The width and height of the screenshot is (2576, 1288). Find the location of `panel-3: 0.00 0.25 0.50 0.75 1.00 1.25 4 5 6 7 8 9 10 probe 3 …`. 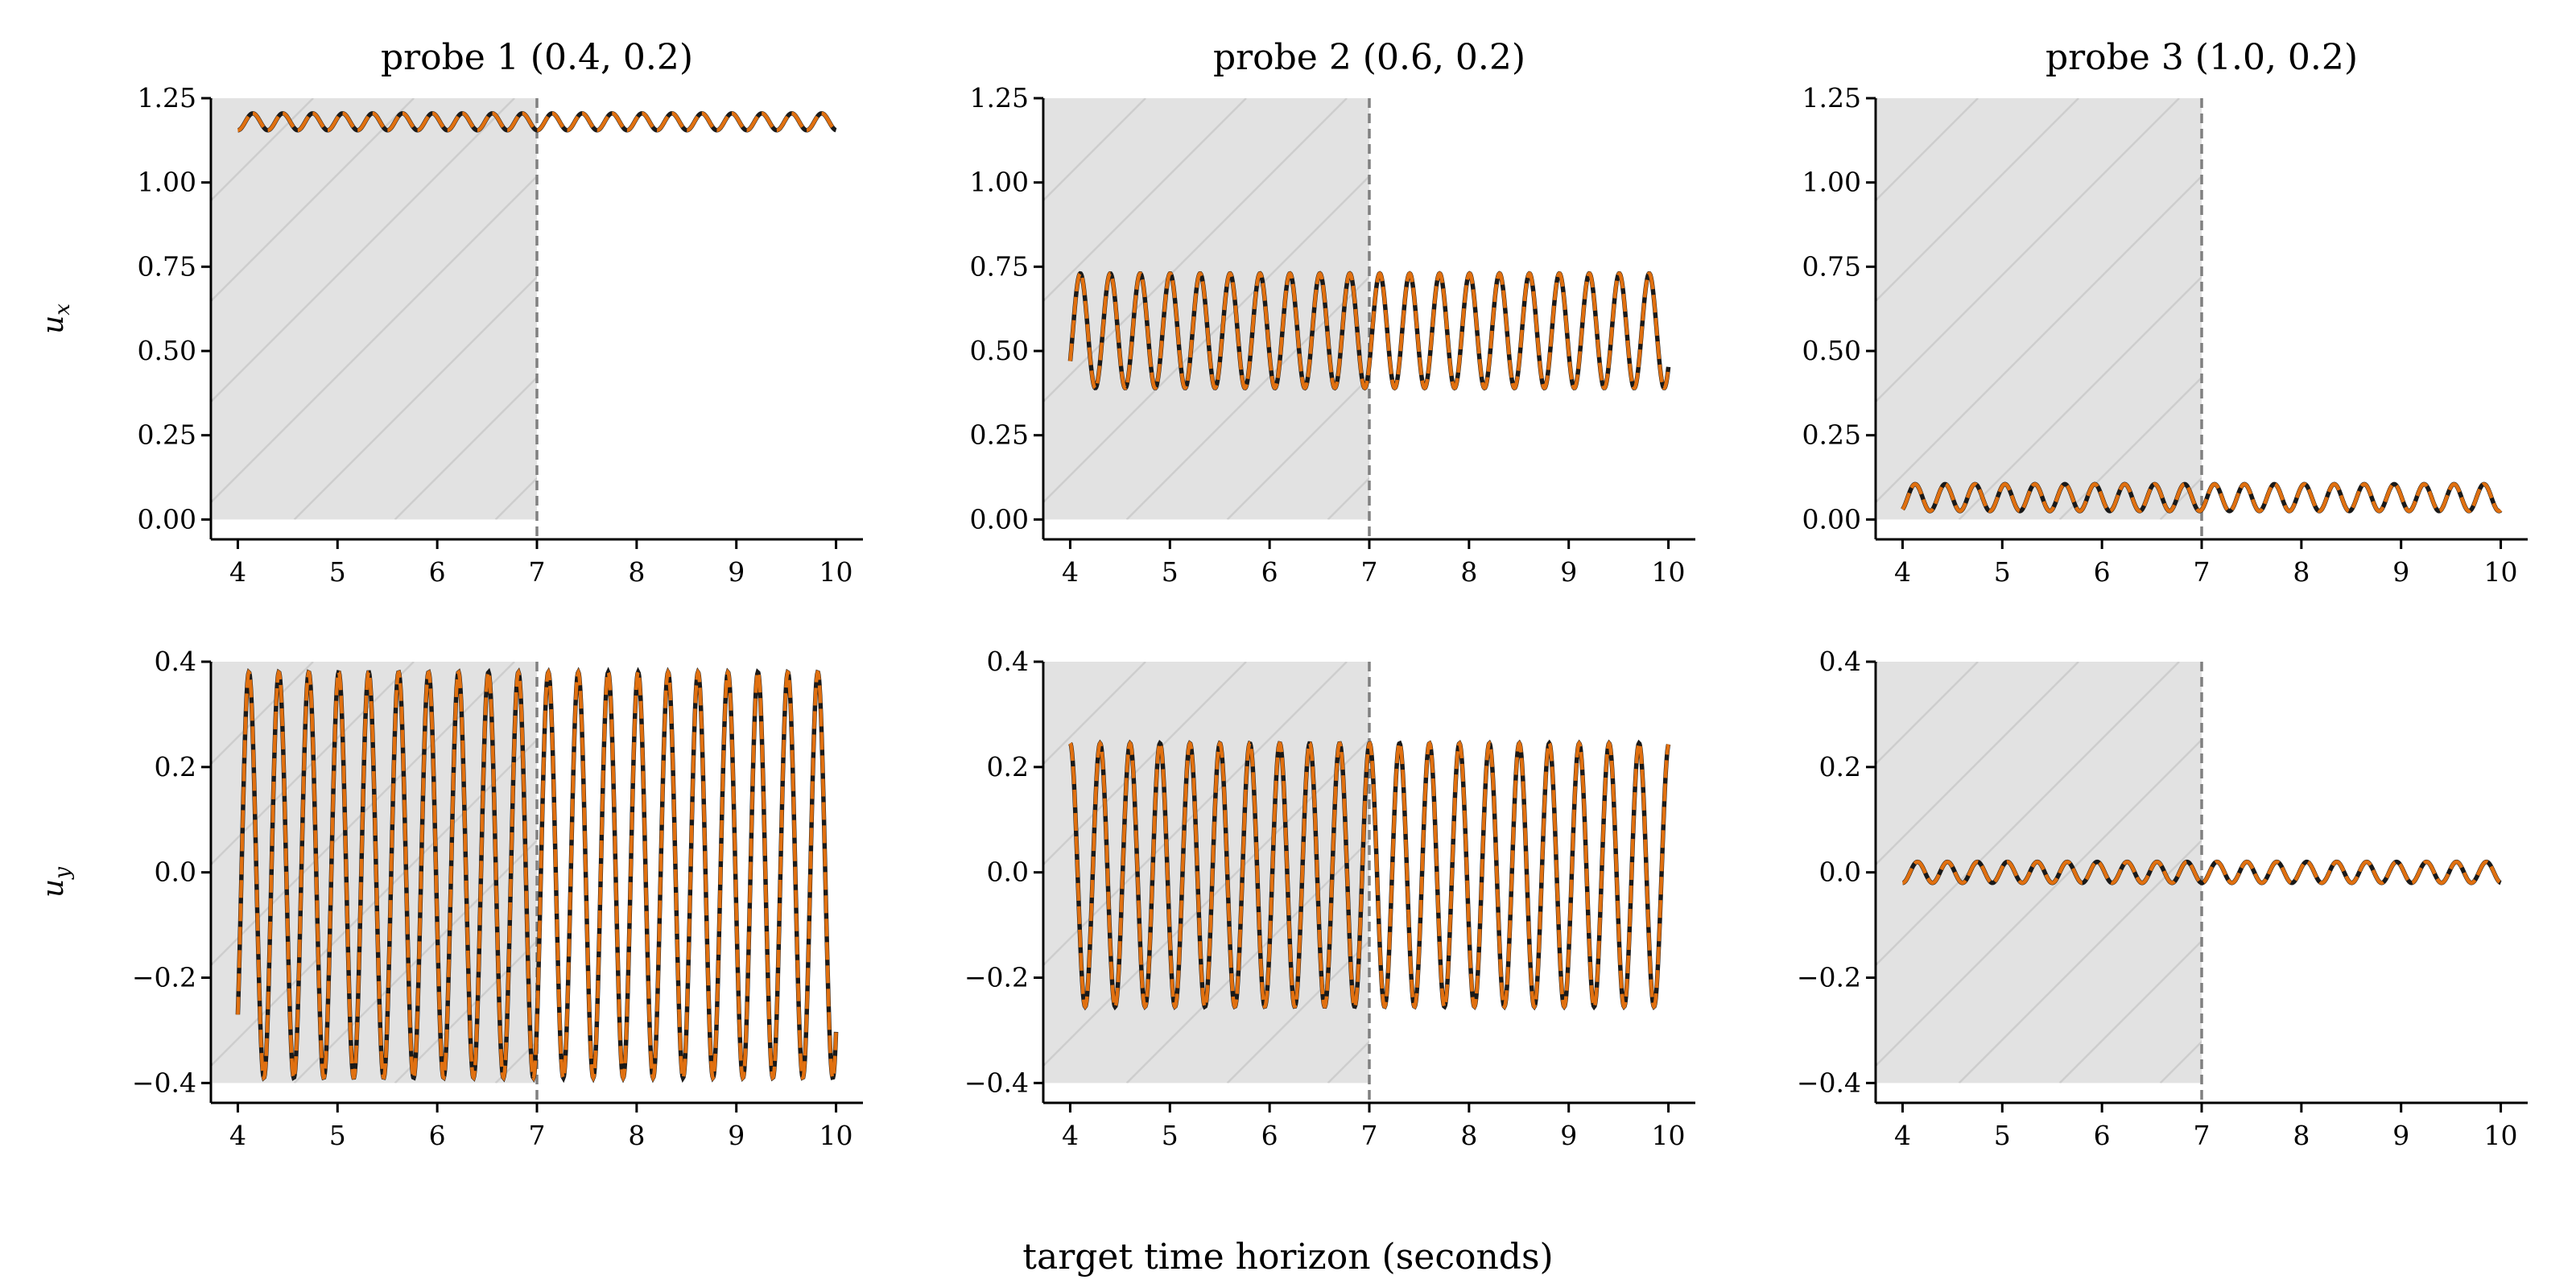

panel-3: 0.00 0.25 0.50 0.75 1.00 1.25 4 5 6 7 8 9 10 probe 3 … is located at coordinates (2189, 312).